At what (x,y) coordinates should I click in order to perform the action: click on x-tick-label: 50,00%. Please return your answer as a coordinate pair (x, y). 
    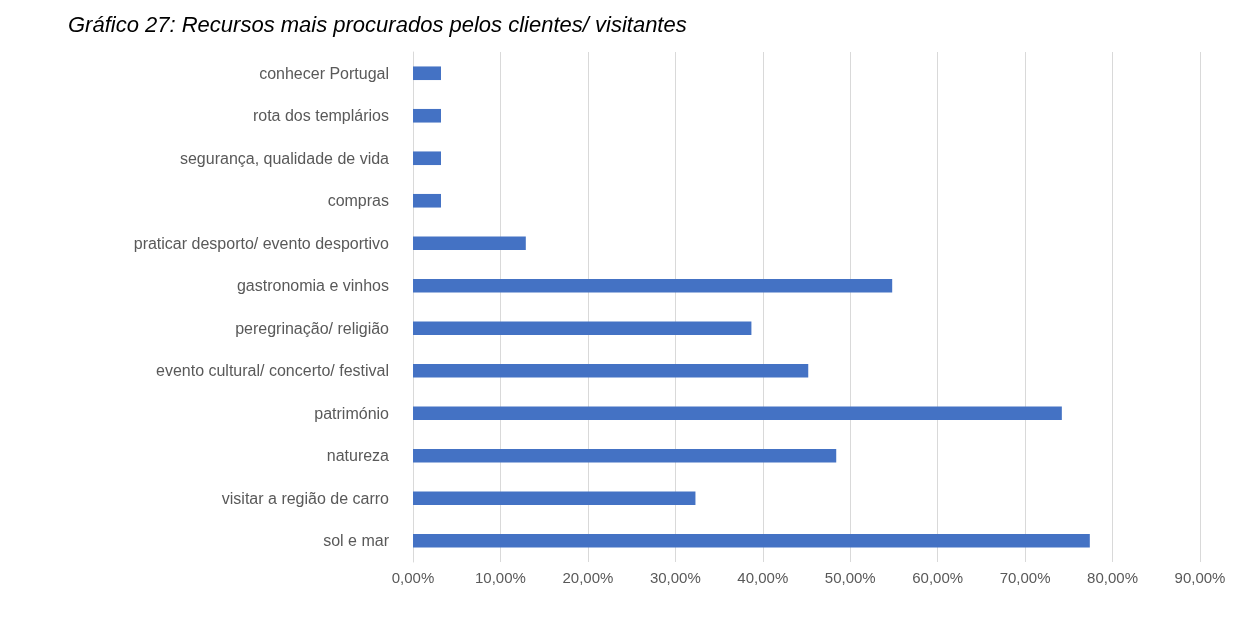
    Looking at the image, I should click on (850, 577).